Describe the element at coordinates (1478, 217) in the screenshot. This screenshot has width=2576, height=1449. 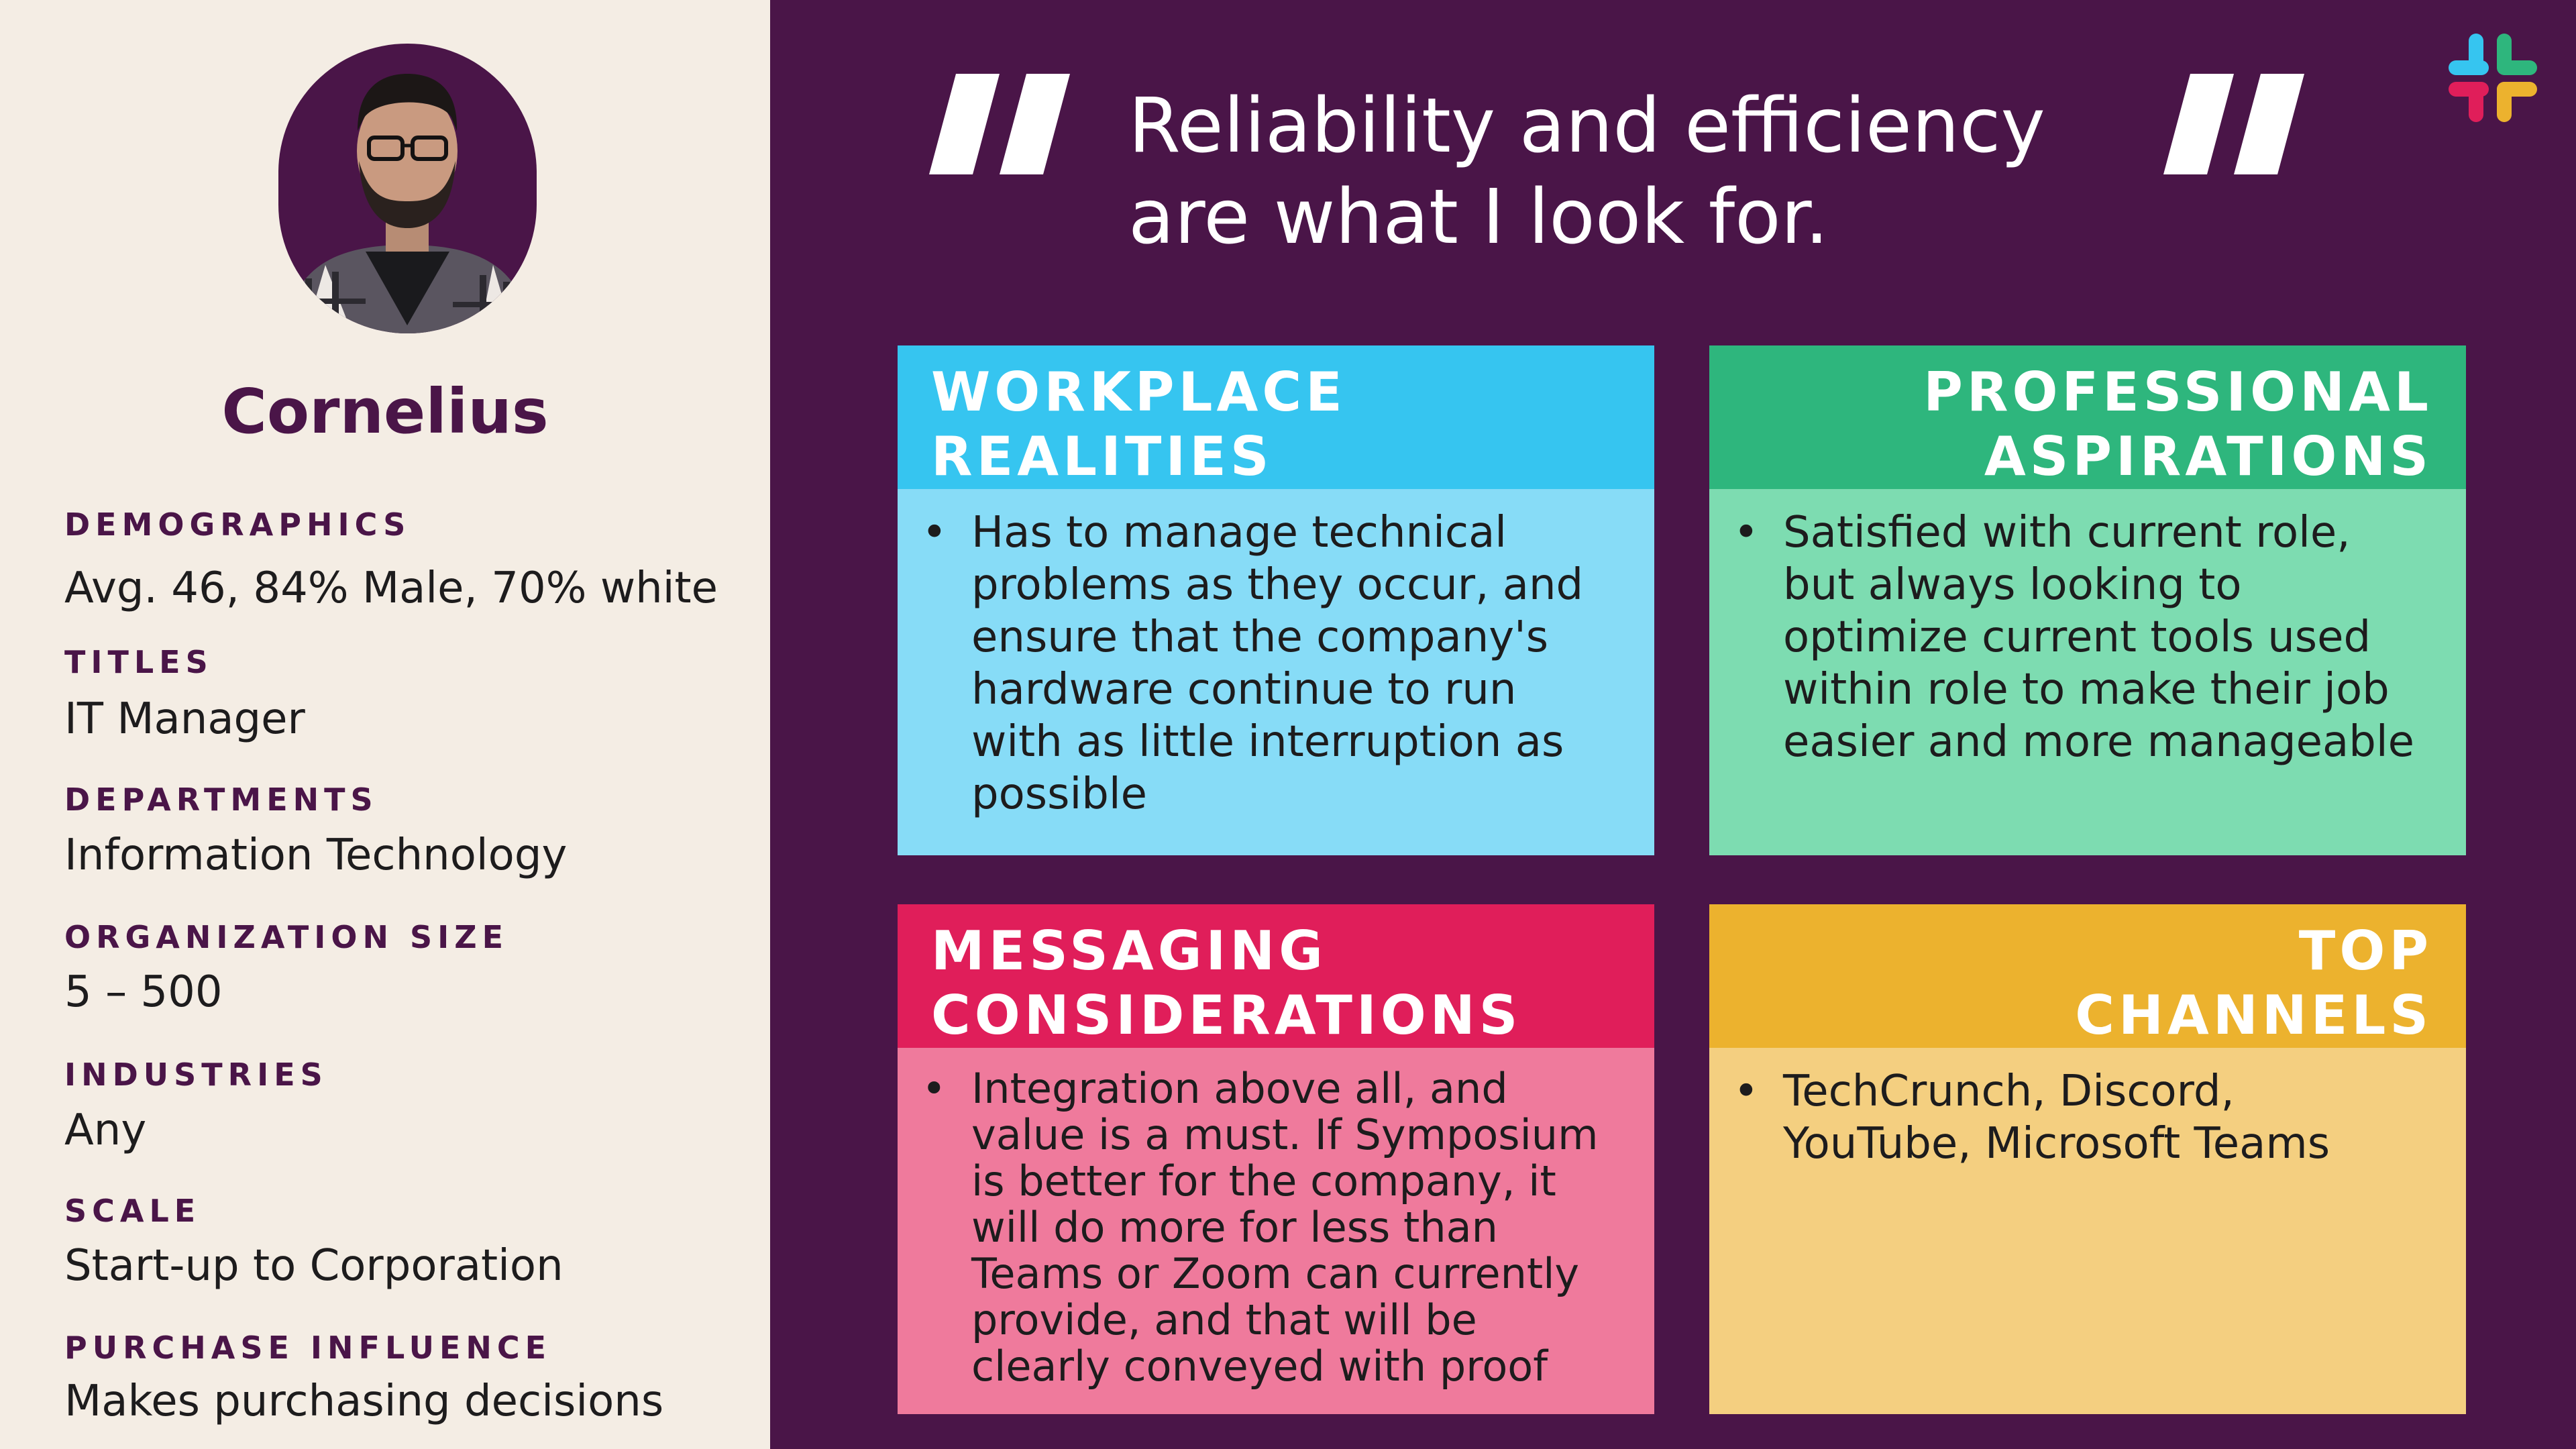
I see `quote-line-2: are what I look for.` at that location.